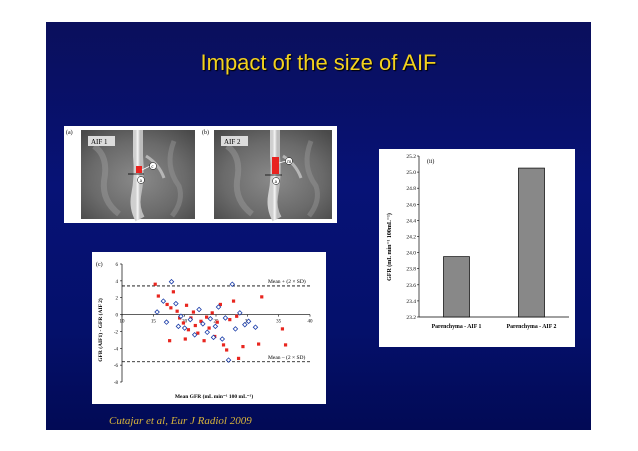 The width and height of the screenshot is (638, 451). What do you see at coordinates (99, 264) in the screenshot?
I see `bland-panel-label: (c)` at bounding box center [99, 264].